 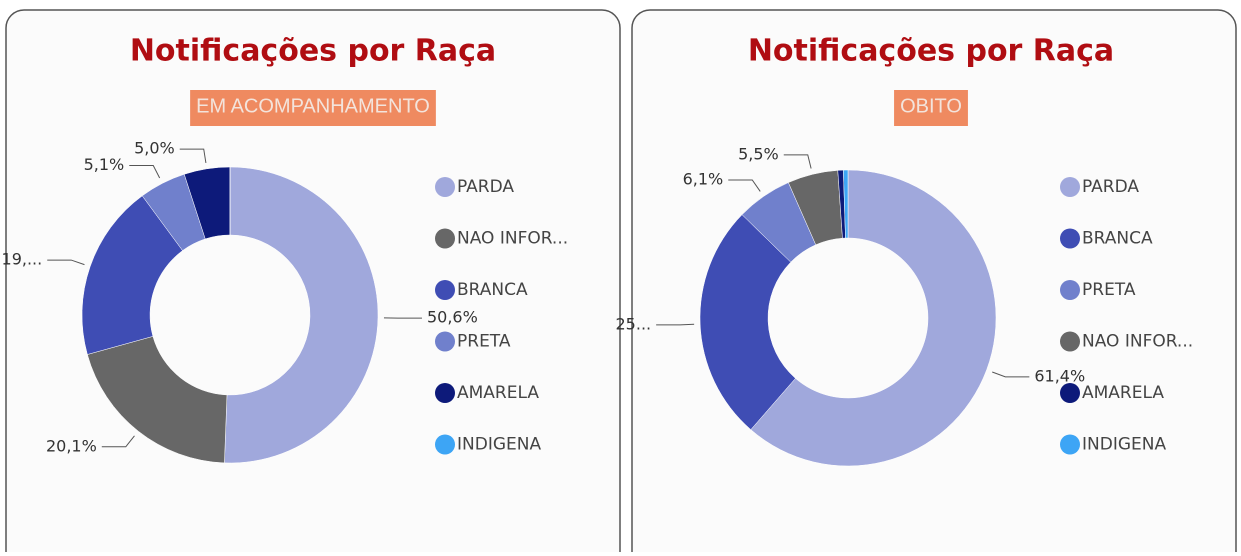 I want to click on leader-line, so click(x=675, y=324).